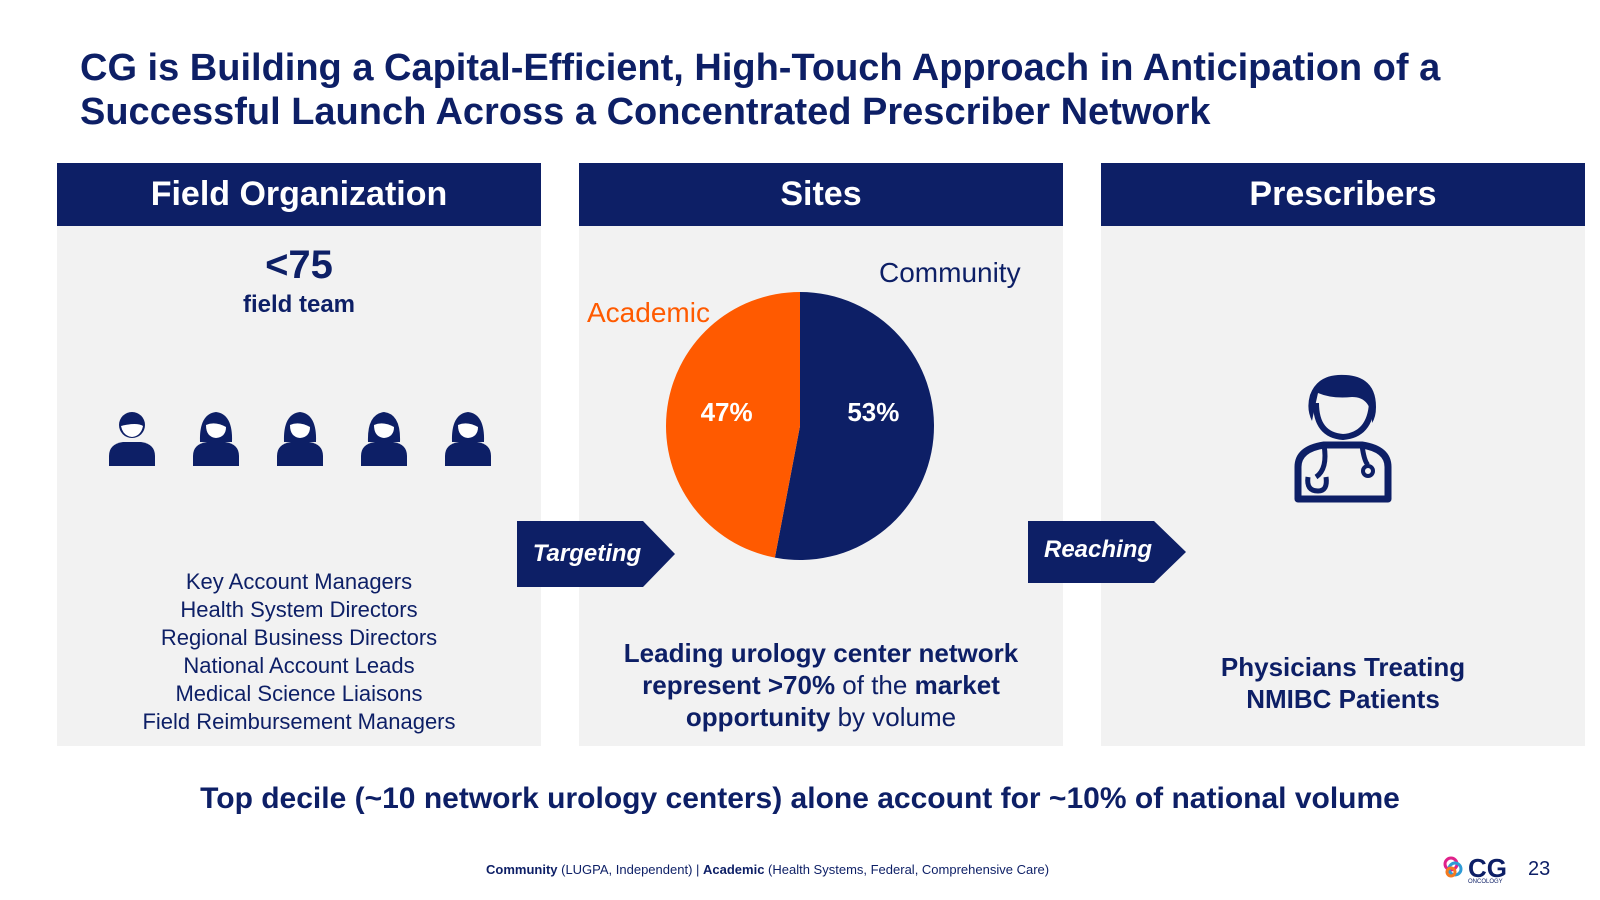 This screenshot has width=1600, height=900. I want to click on reaching-label: Reaching, so click(1098, 549).